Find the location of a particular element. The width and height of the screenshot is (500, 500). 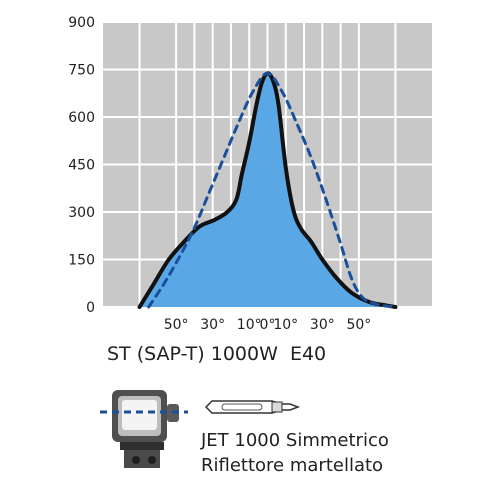

lamp-title: ST (SAP-T) 1000W E40 is located at coordinates (217, 354).